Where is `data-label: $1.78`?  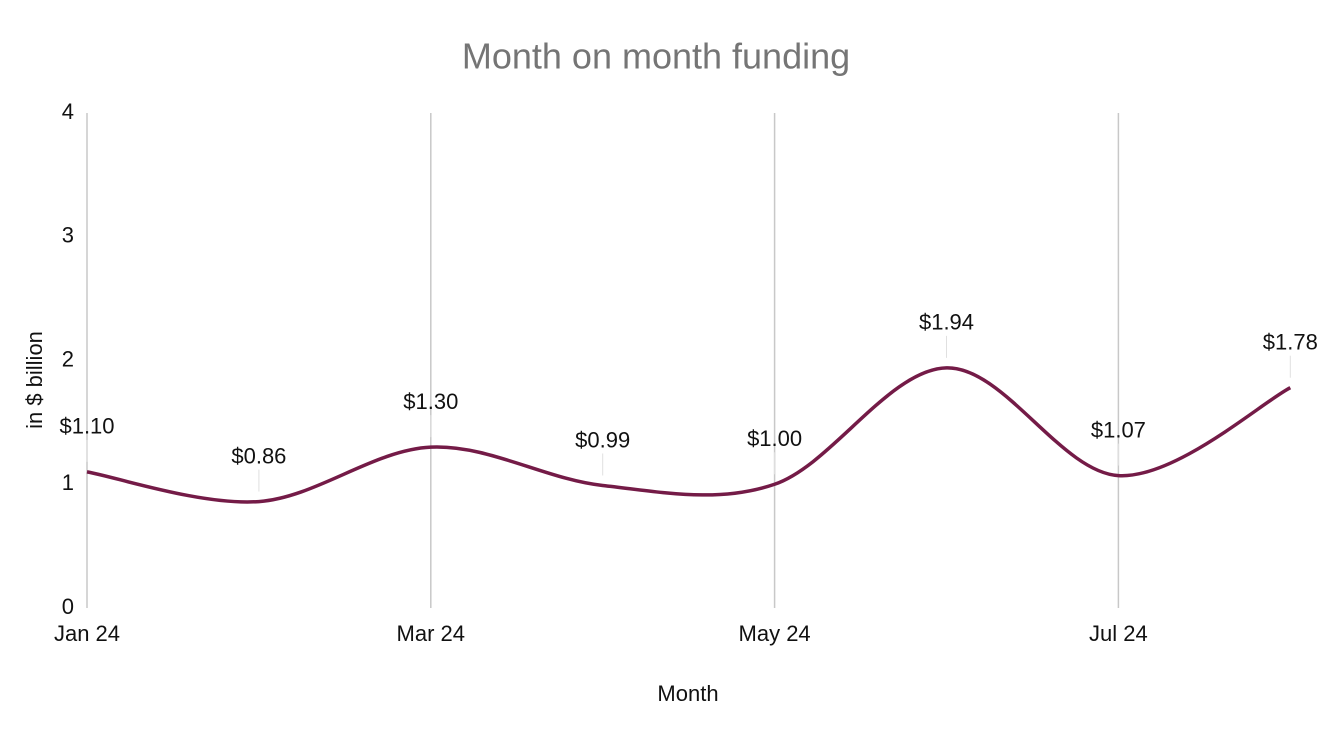 data-label: $1.78 is located at coordinates (1290, 342).